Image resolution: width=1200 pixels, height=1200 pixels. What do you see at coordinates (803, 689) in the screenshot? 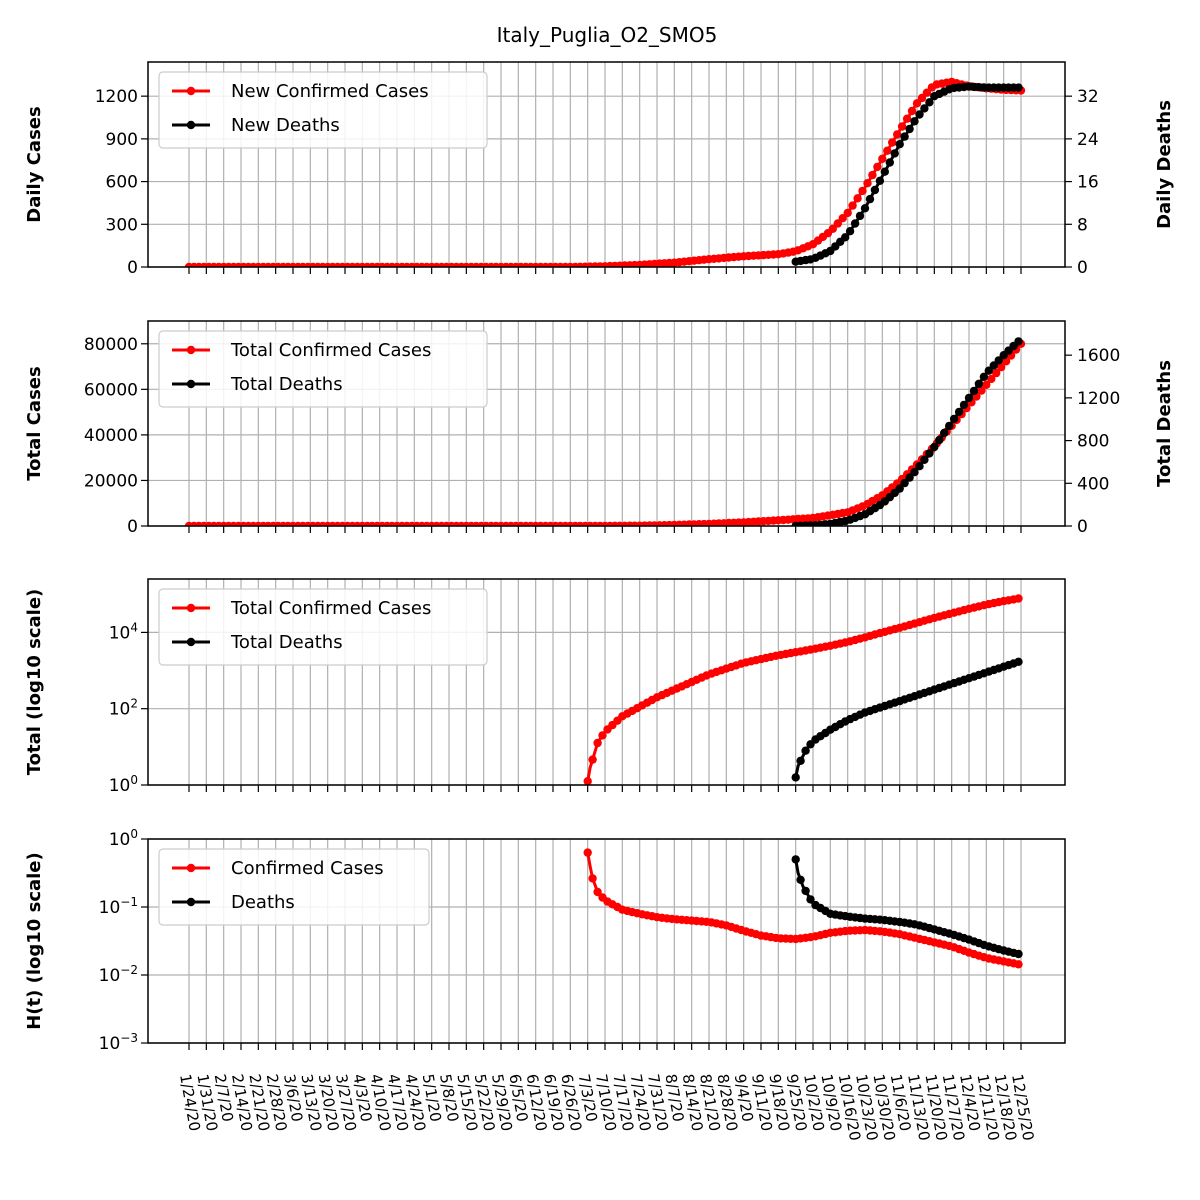
I see `series-group` at bounding box center [803, 689].